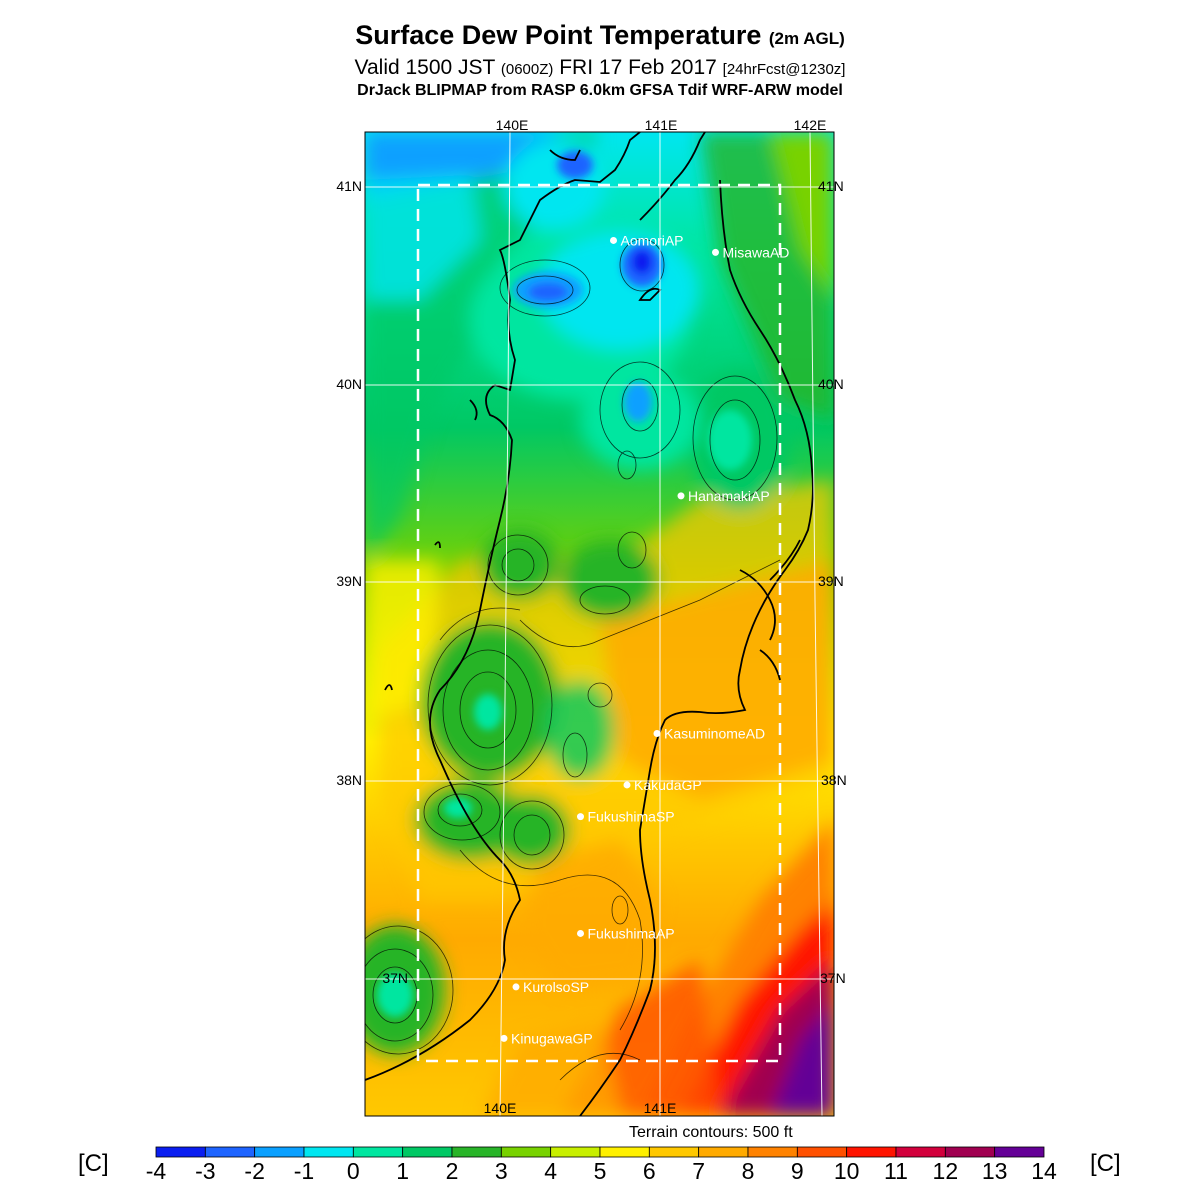 The image size is (1200, 1200). Describe the element at coordinates (994, 1171) in the screenshot. I see `colorbar-tick-label: 13` at that location.